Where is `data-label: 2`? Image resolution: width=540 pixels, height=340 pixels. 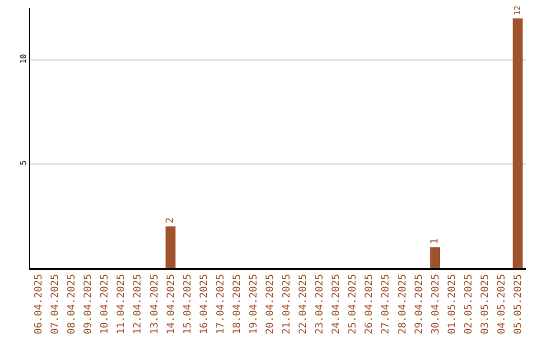 data-label: 2 is located at coordinates (170, 220).